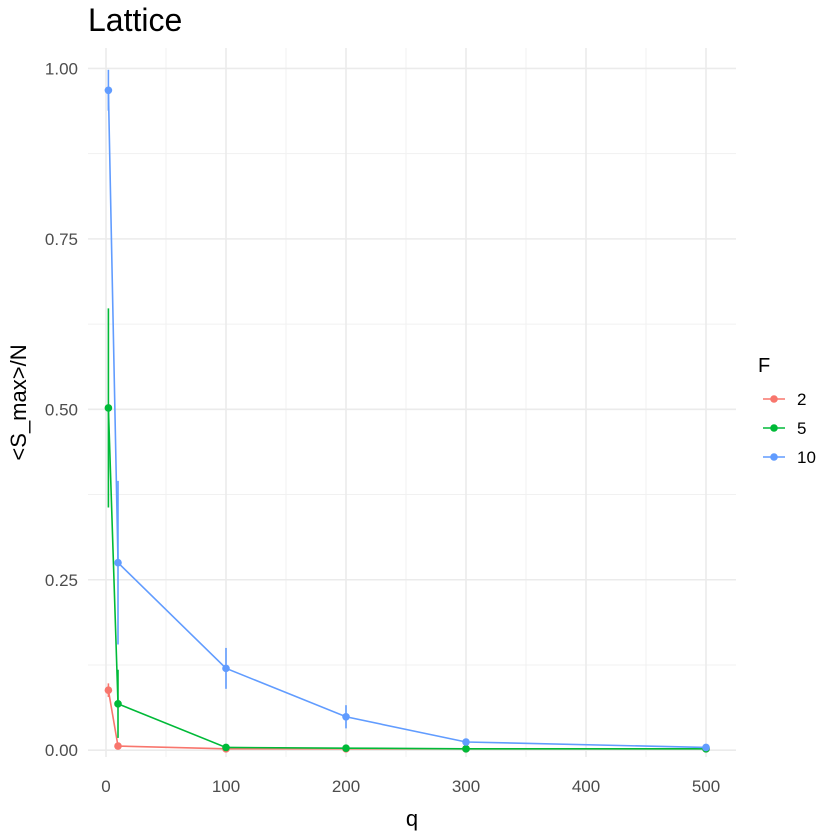 The height and width of the screenshot is (840, 840). I want to click on y-axis-title: <S_max>/N, so click(18, 402).